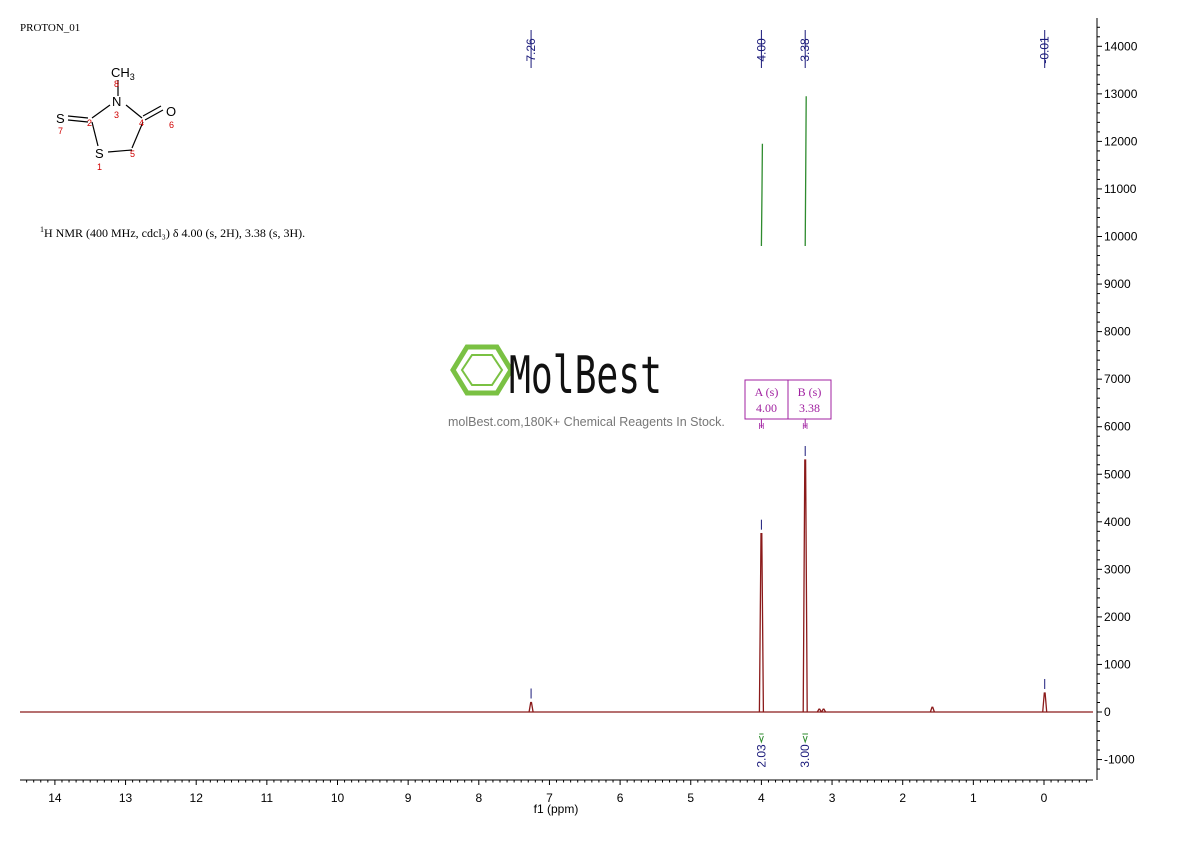  I want to click on x-tick-label: 14, so click(55, 798).